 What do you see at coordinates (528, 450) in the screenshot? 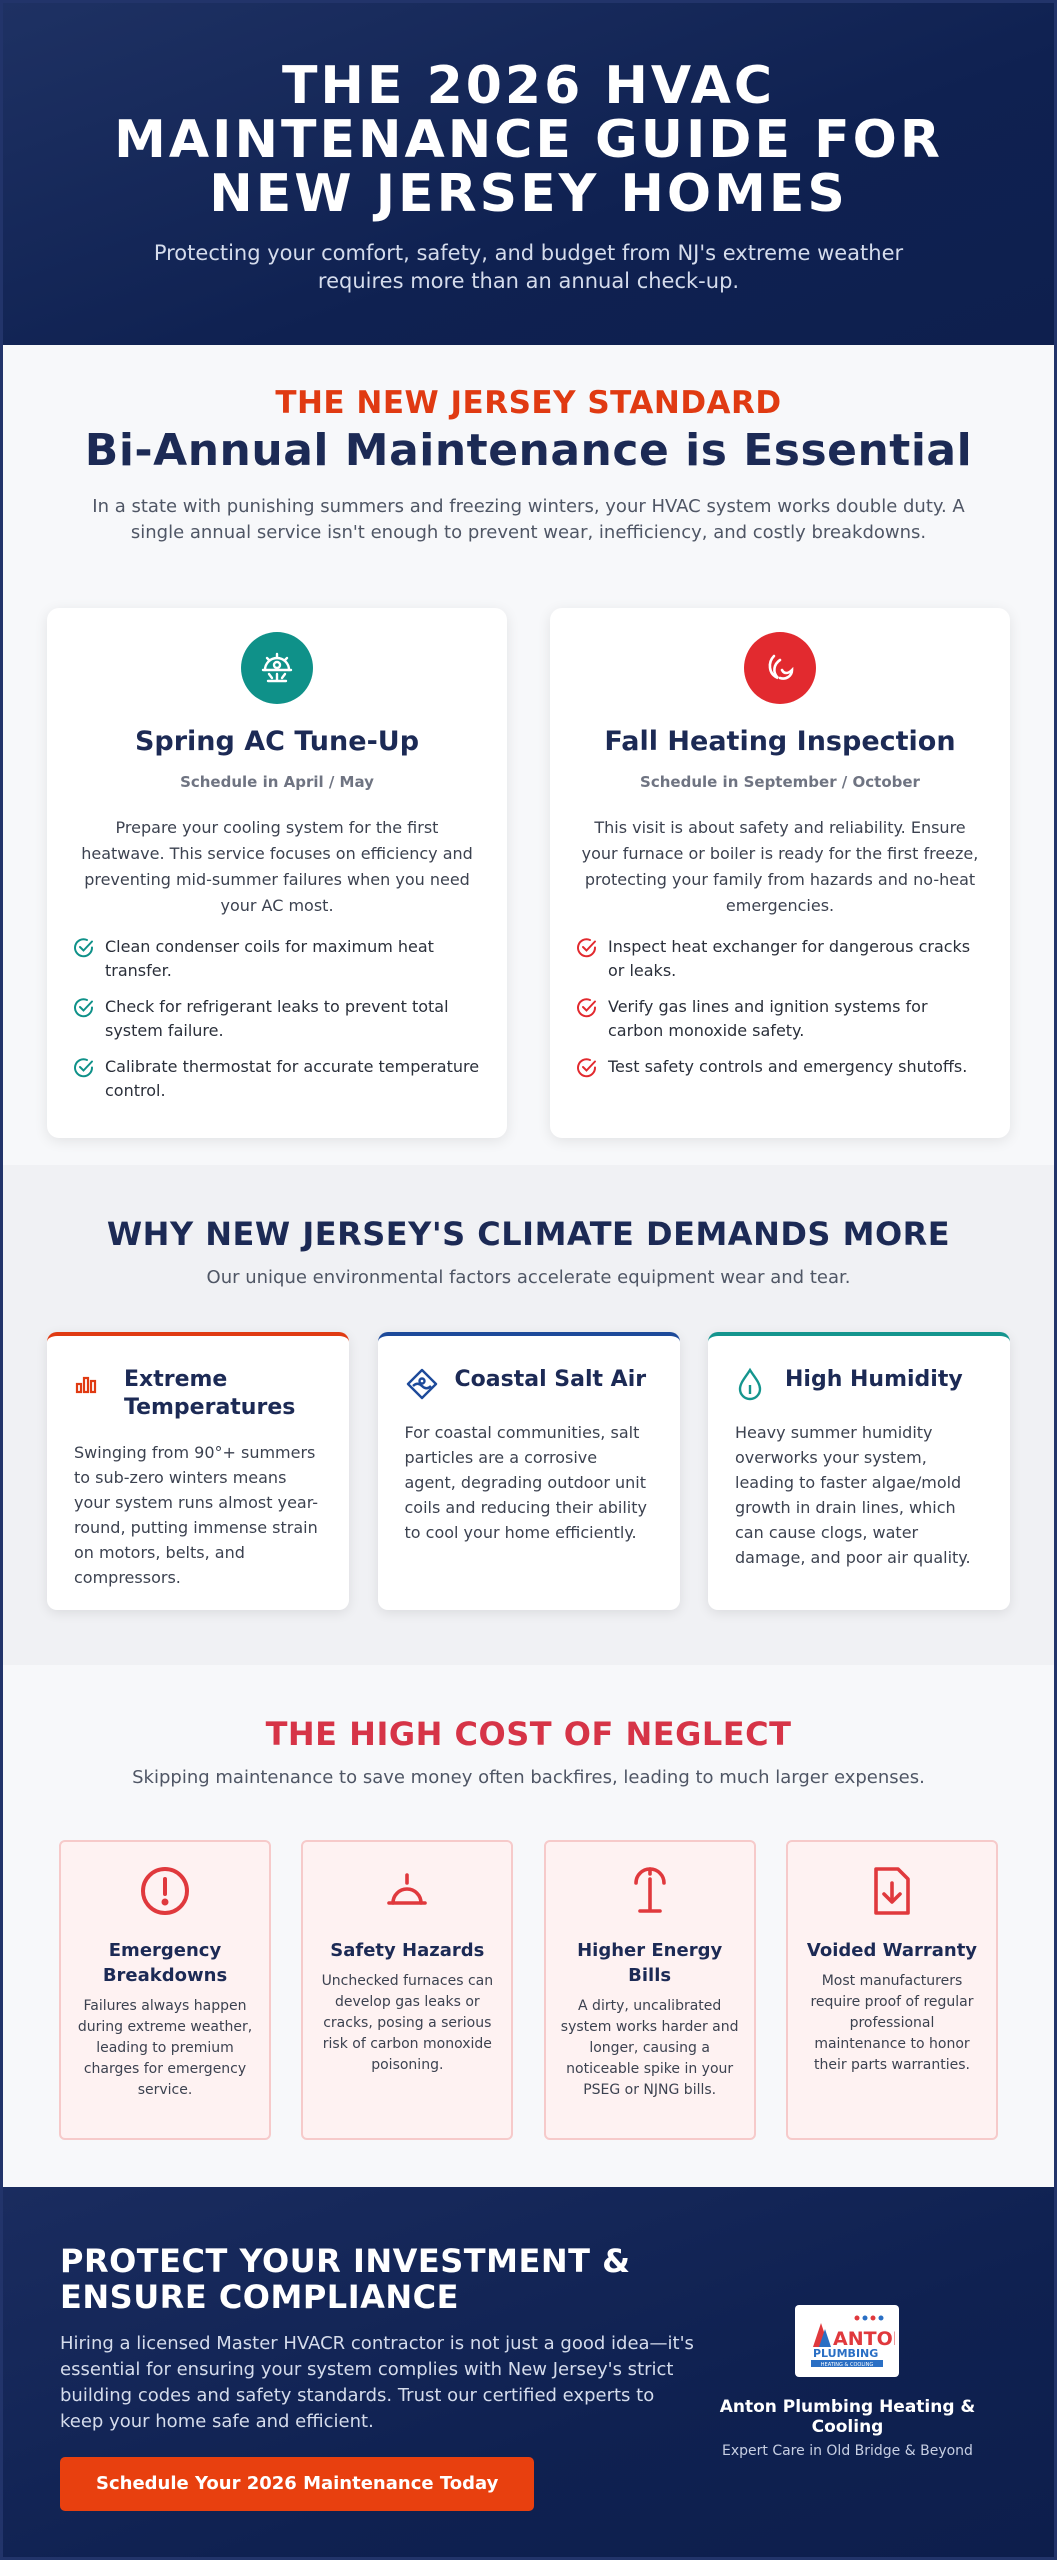
I see `standard-title: Bi-Annual Maintenance is Essential` at bounding box center [528, 450].